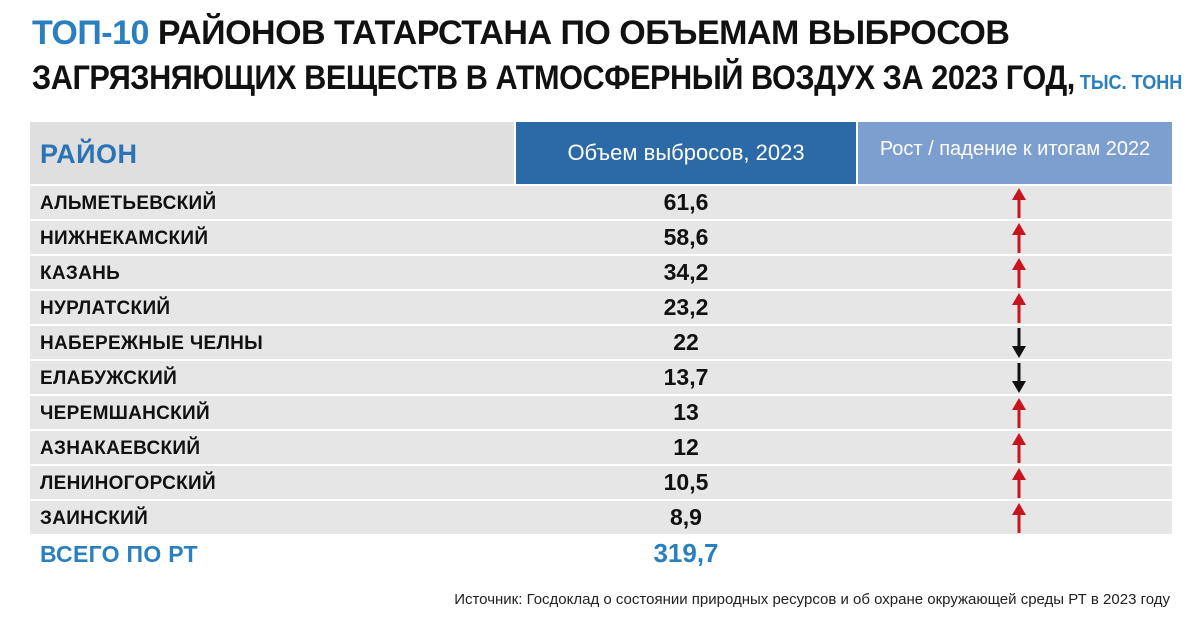  What do you see at coordinates (601, 237) in the screenshot?
I see `table-row: НИЖНЕКАМСКИЙ 58,6` at bounding box center [601, 237].